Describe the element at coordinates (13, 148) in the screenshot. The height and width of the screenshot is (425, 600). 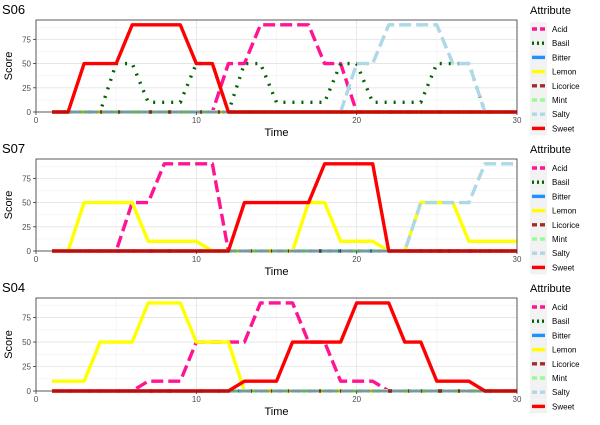
I see `panel-title: S07` at that location.